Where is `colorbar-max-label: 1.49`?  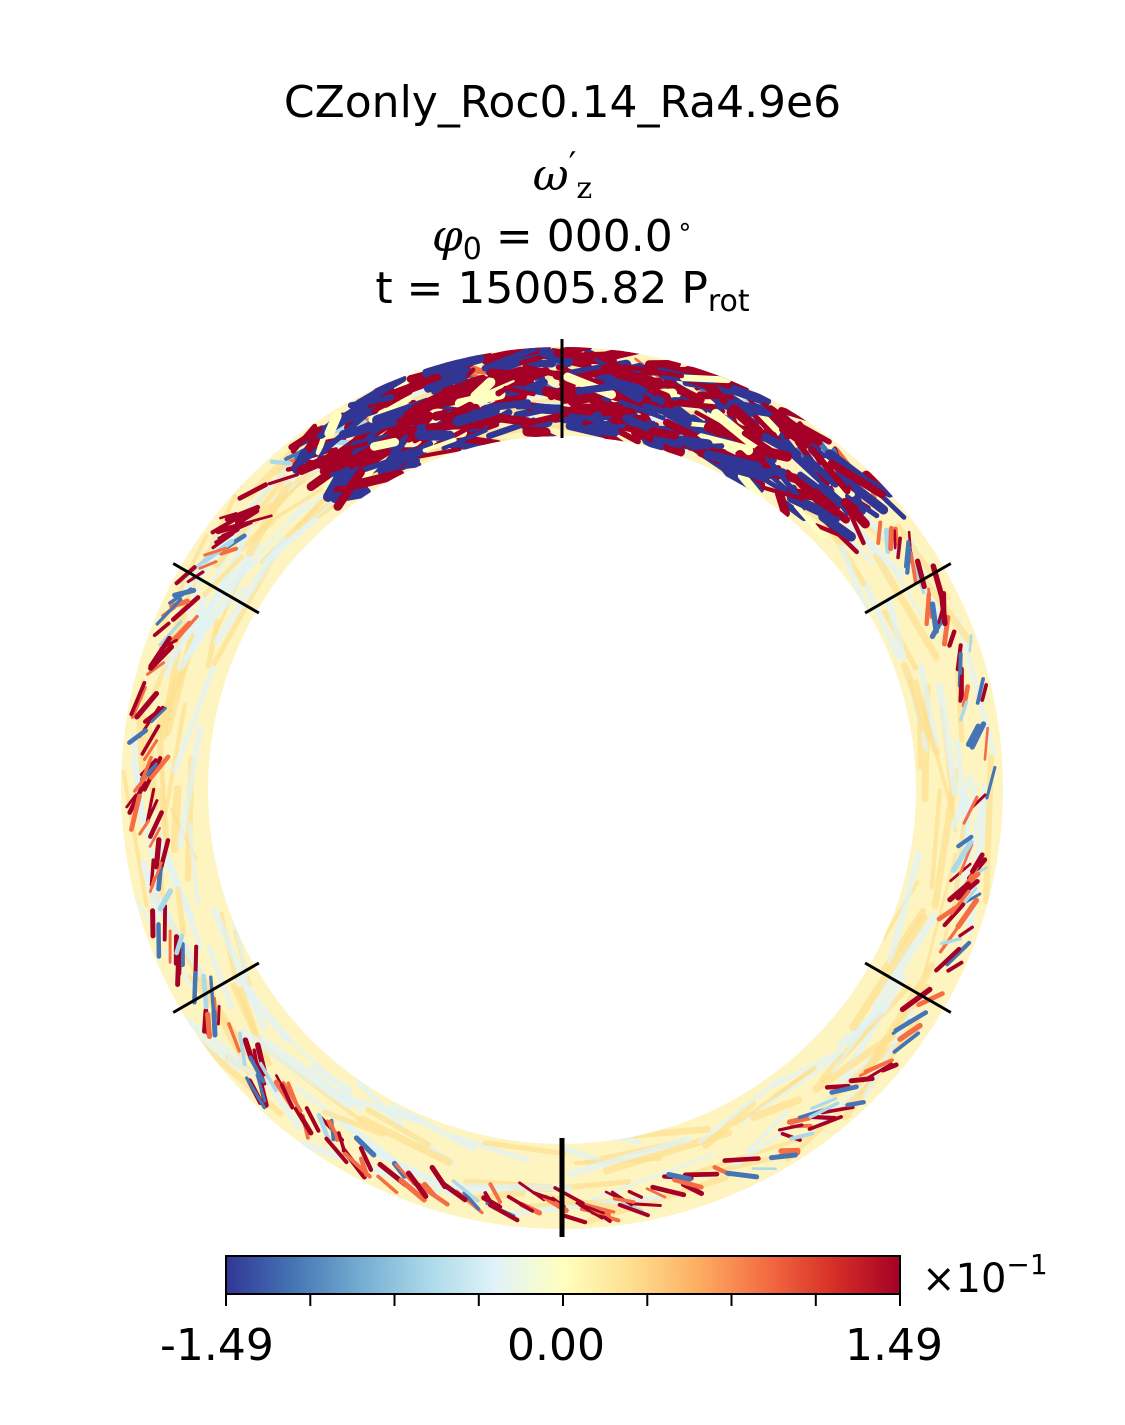 colorbar-max-label: 1.49 is located at coordinates (894, 1345).